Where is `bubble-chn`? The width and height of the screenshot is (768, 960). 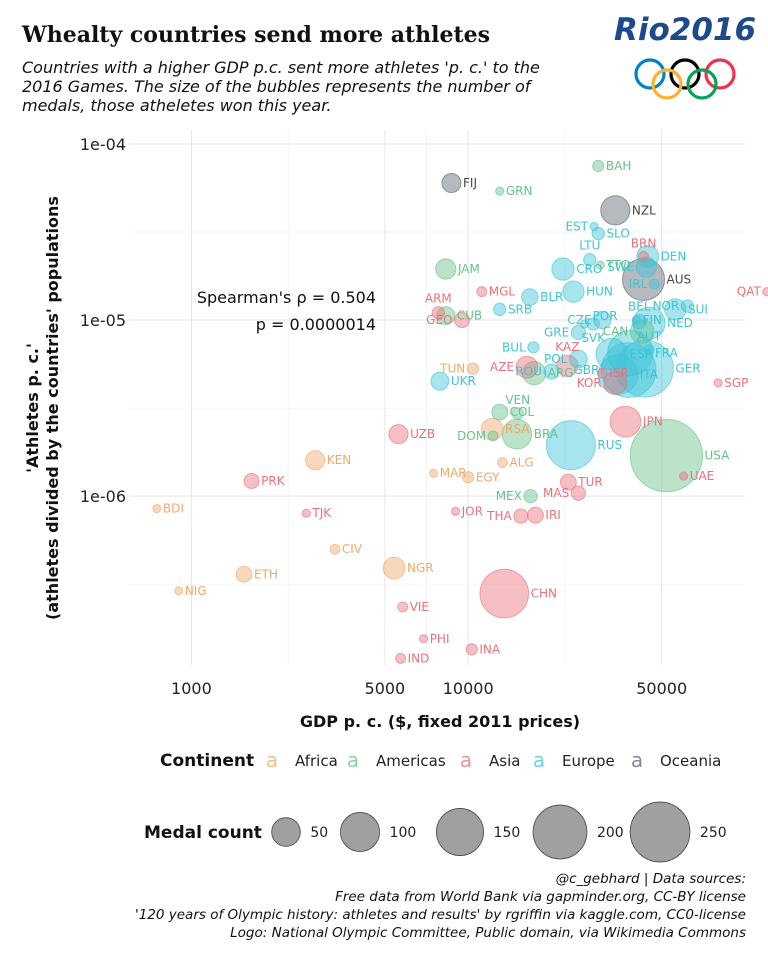
bubble-chn is located at coordinates (504, 593).